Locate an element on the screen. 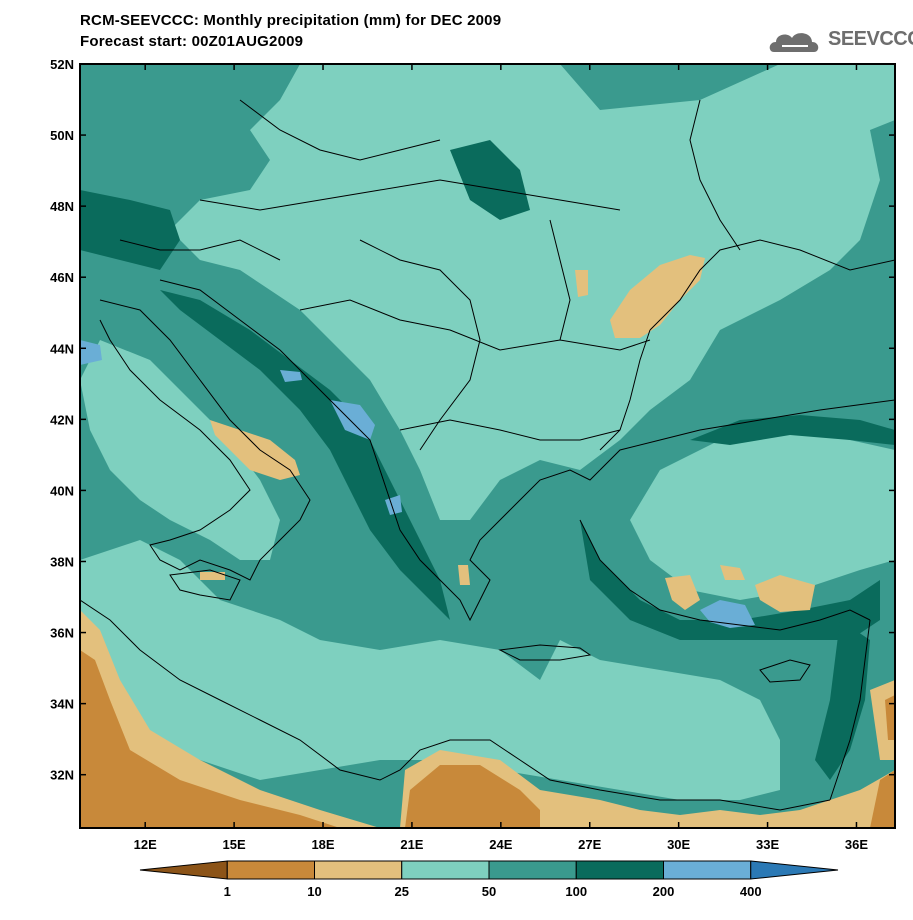 This screenshot has width=913, height=920. lon-tick-label: 33E is located at coordinates (767, 844).